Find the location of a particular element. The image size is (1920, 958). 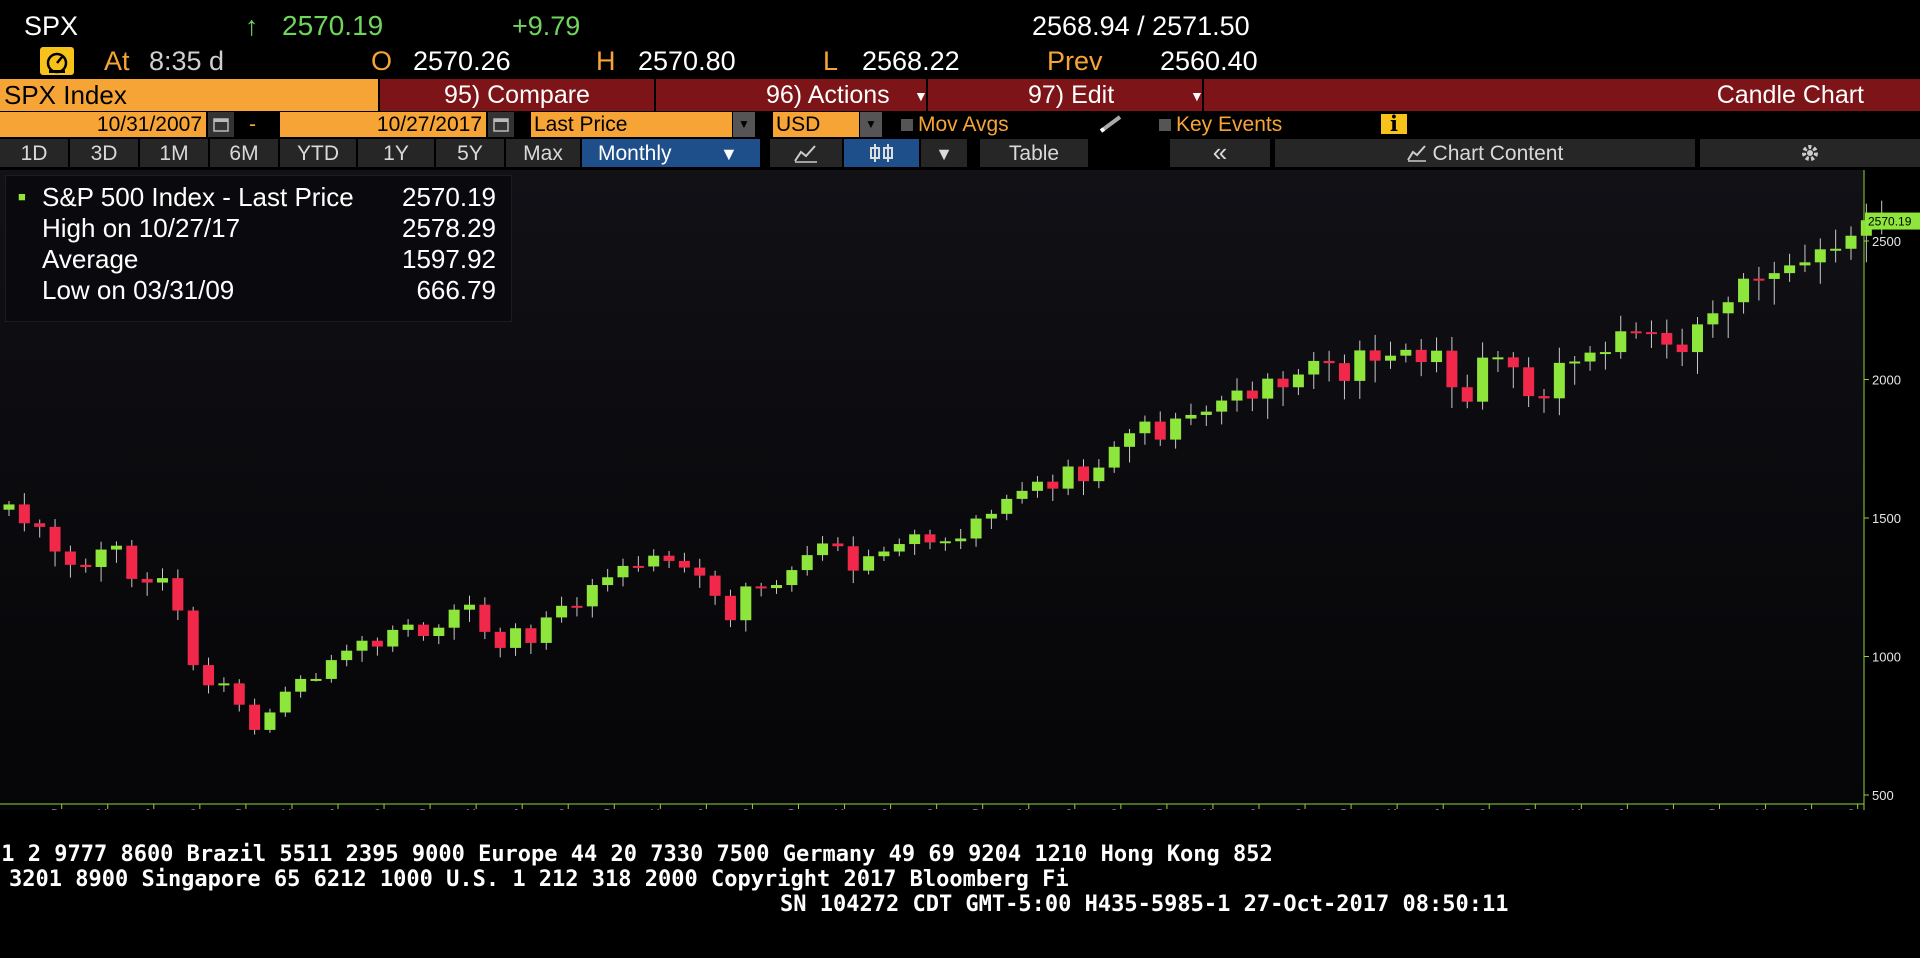

bid-ask: 2568.94 / 2571.50 is located at coordinates (1141, 26).